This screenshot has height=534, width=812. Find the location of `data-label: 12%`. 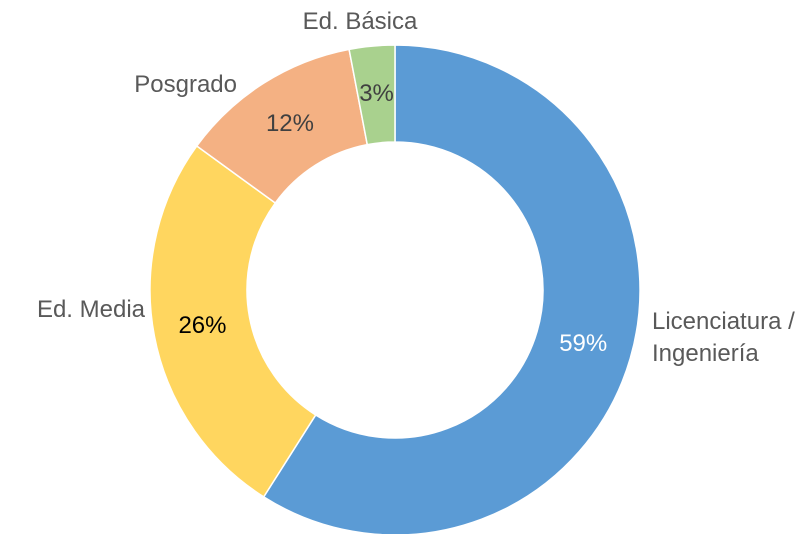

data-label: 12% is located at coordinates (290, 123).